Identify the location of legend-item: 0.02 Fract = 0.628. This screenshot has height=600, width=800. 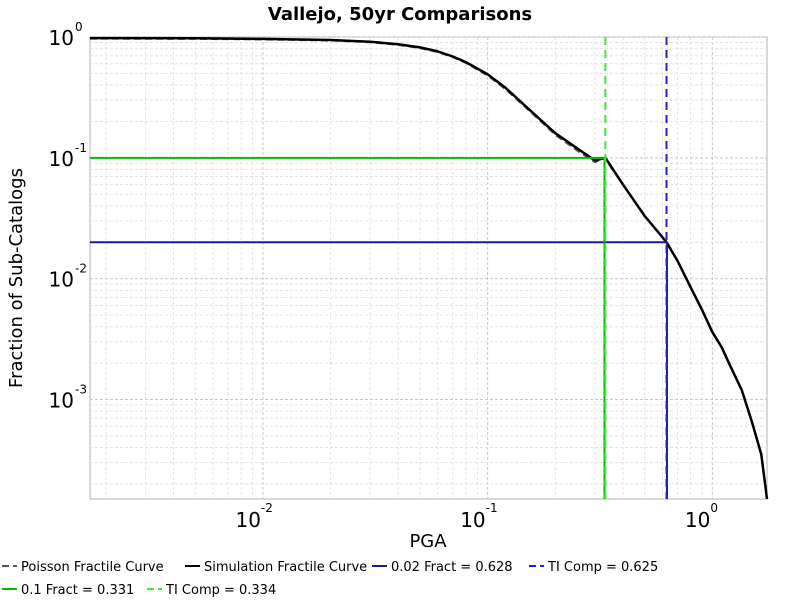
(442, 567).